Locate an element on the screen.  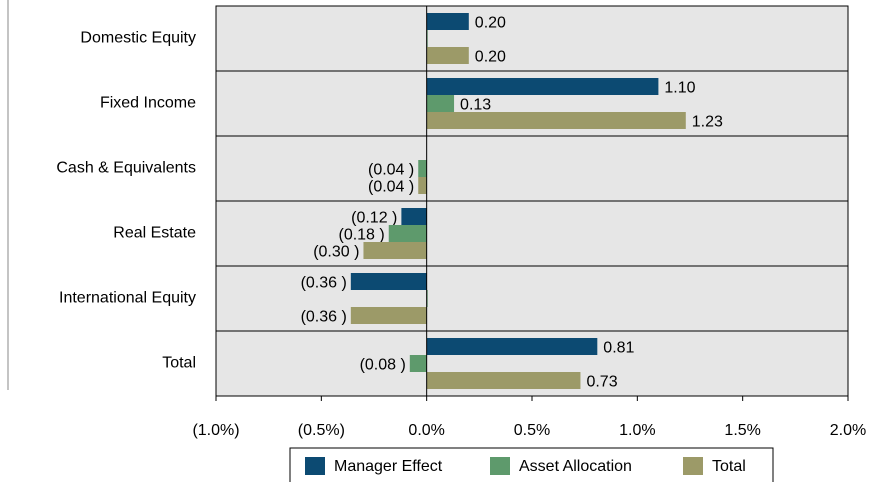
x-tick-label: 1.5% is located at coordinates (742, 430).